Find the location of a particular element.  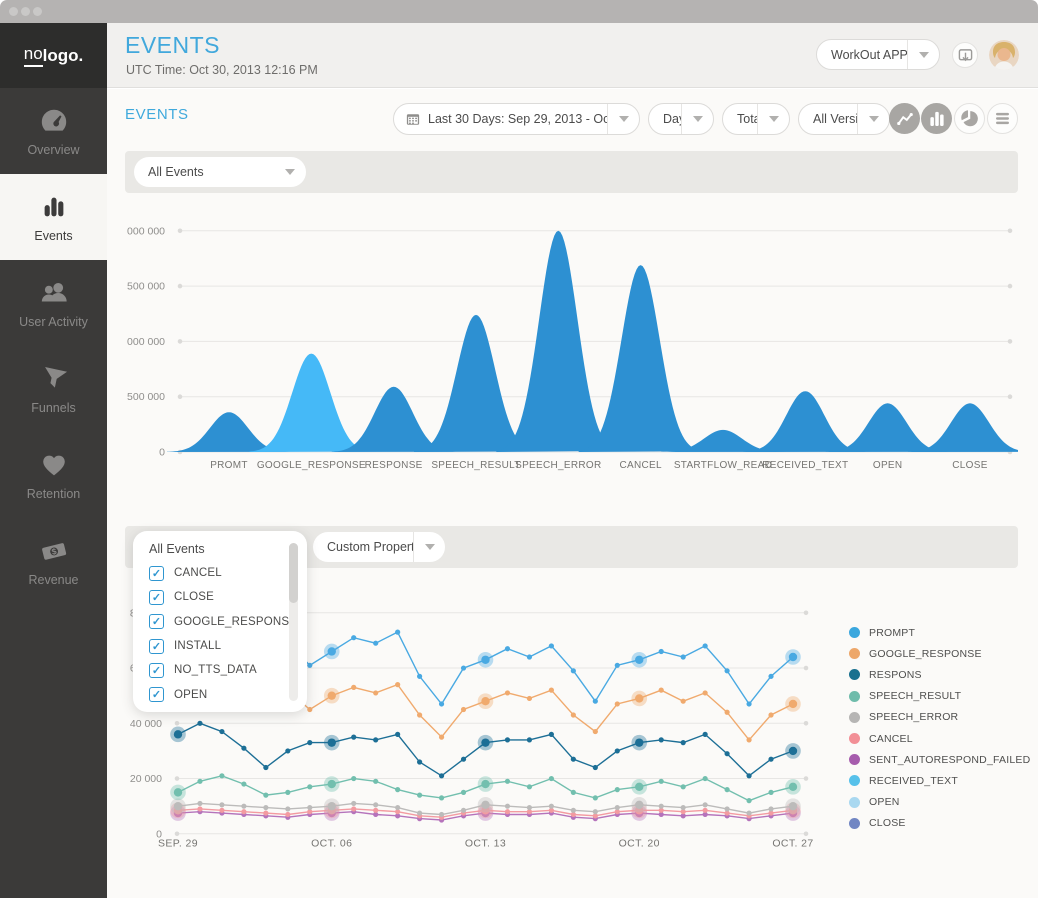

pie-chart-toggle is located at coordinates (969, 118).